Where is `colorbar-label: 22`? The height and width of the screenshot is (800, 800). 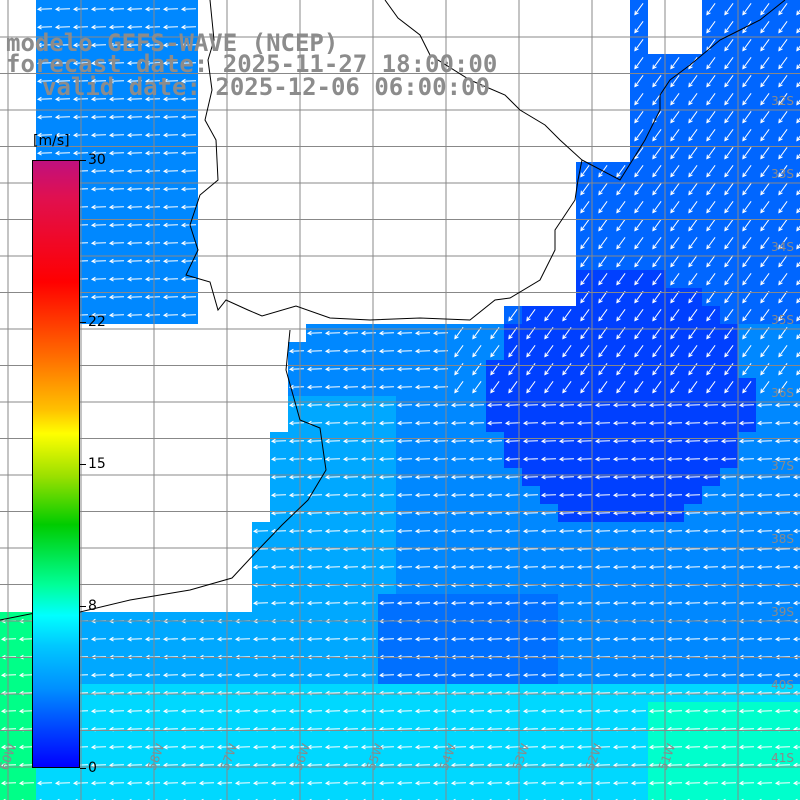 colorbar-label: 22 is located at coordinates (97, 322).